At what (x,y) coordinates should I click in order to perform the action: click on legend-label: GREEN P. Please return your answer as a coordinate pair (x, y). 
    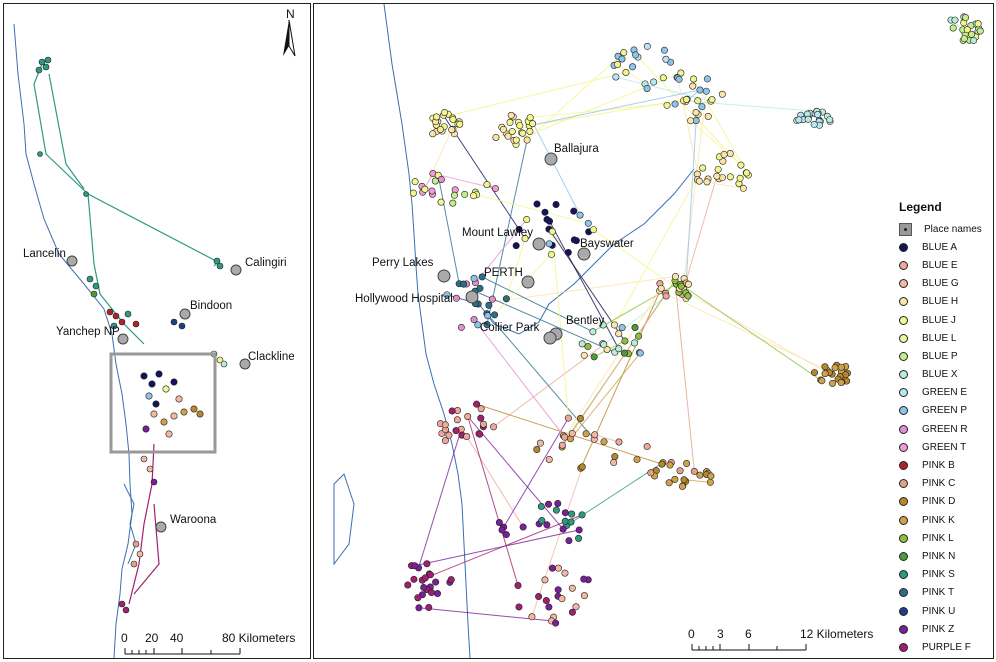
    Looking at the image, I should click on (945, 411).